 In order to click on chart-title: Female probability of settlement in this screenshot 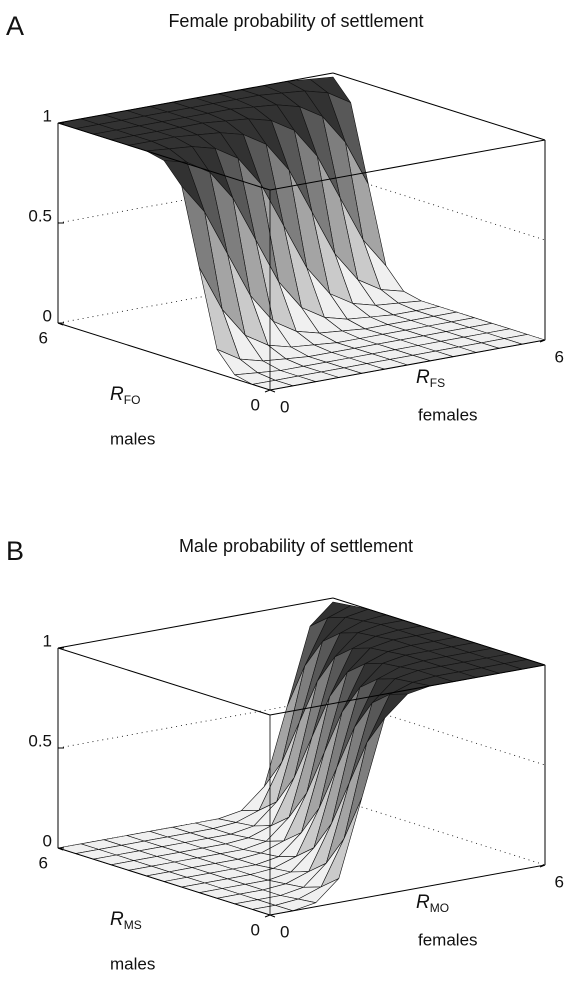, I will do `click(295, 21)`.